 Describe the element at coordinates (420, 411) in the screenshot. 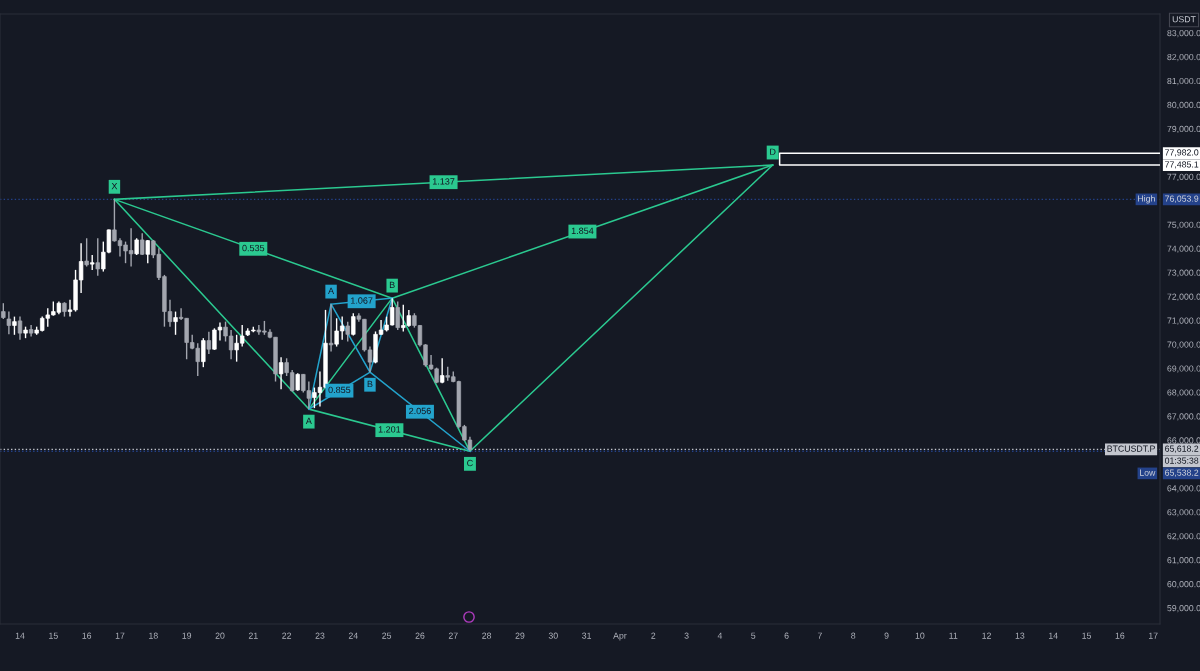

I see `annotation: 2.056` at that location.